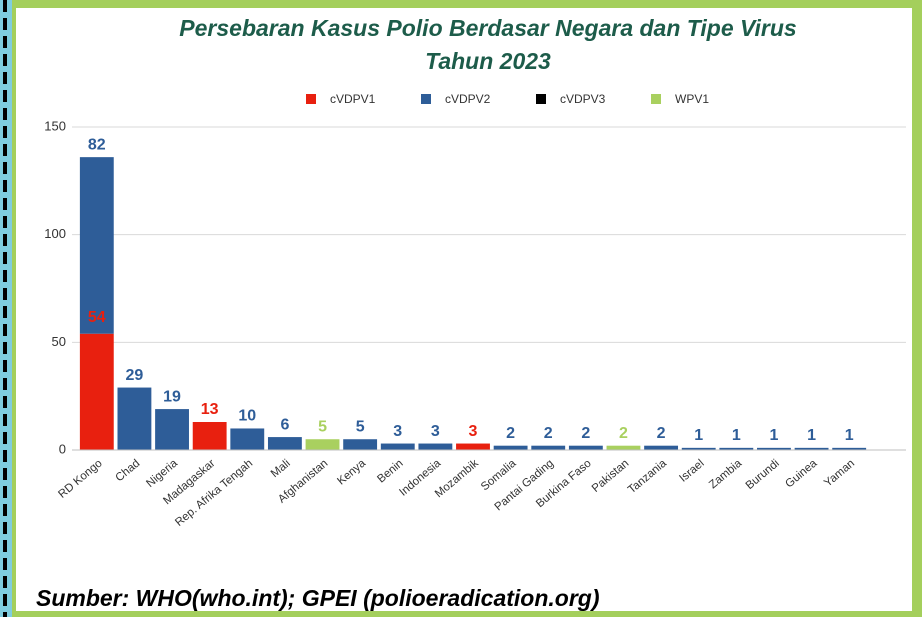  What do you see at coordinates (172, 396) in the screenshot?
I see `data-label: 19` at bounding box center [172, 396].